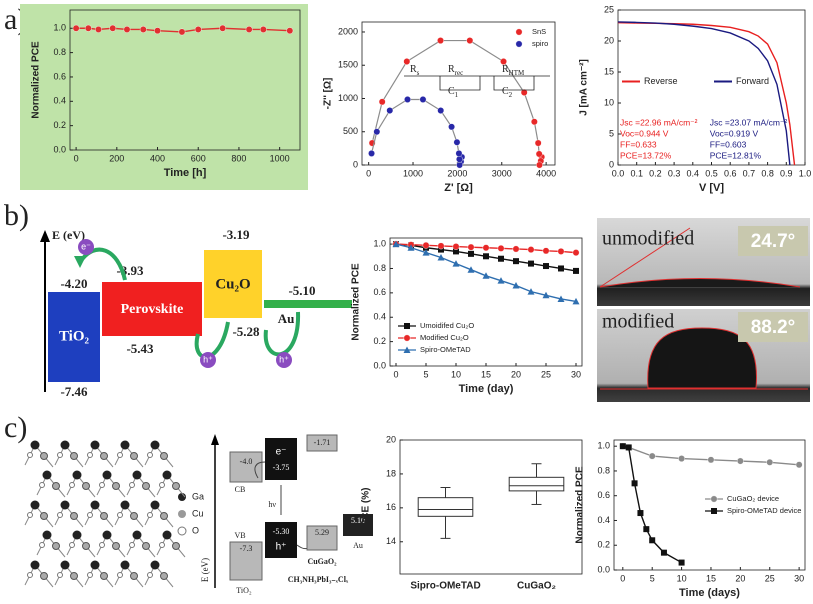  What do you see at coordinates (379, 341) in the screenshot?
I see `y-tick-label: 0.2` at bounding box center [379, 341].